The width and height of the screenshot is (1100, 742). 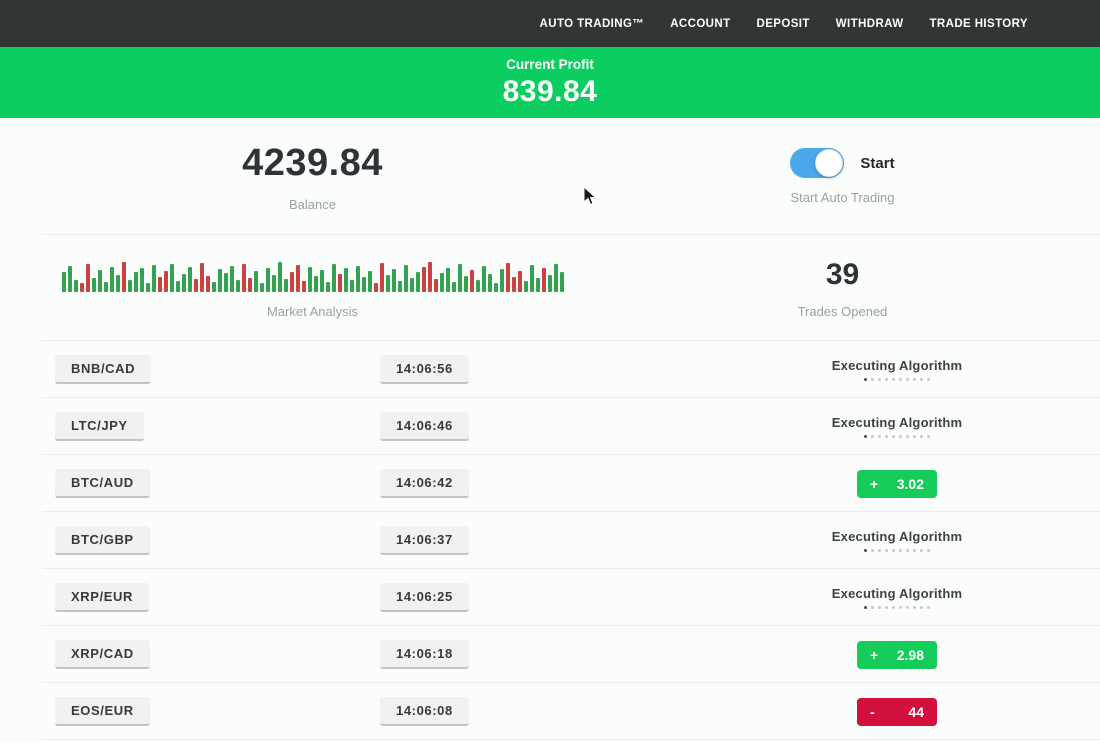 I want to click on result-amount: 44, so click(x=916, y=711).